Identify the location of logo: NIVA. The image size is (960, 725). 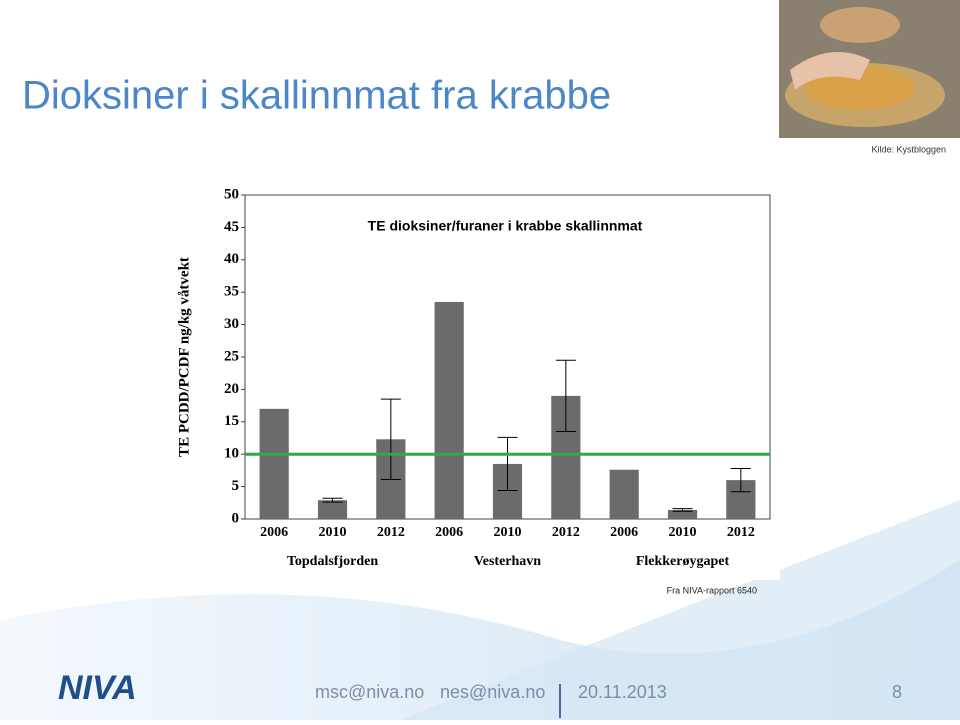
(97, 688).